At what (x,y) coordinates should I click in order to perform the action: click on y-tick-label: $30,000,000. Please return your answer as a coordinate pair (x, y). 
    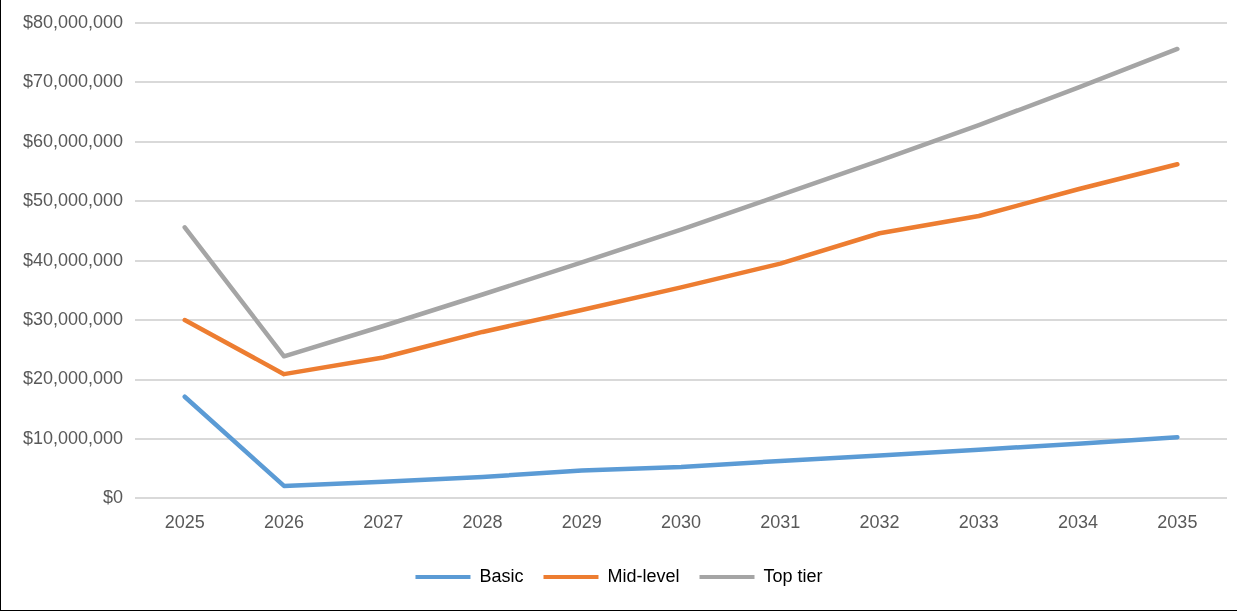
    Looking at the image, I should click on (73, 319).